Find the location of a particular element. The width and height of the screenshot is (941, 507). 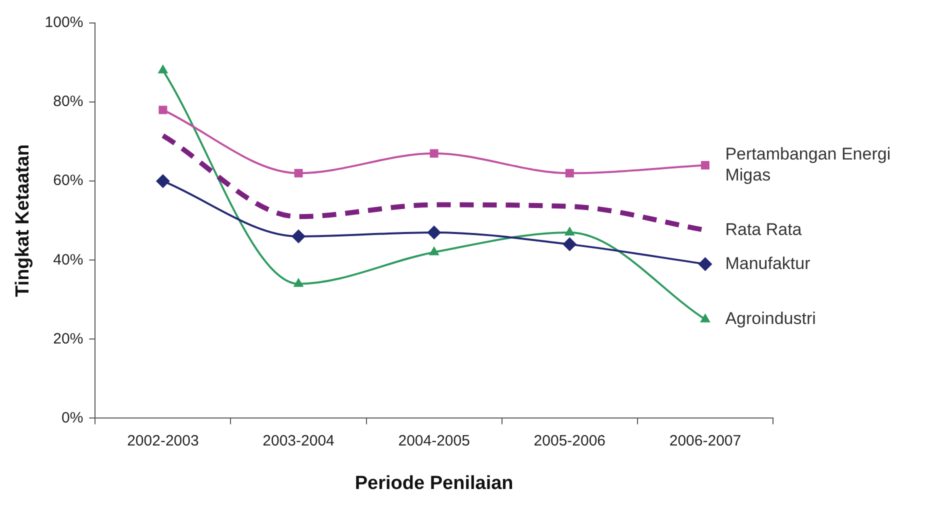

x-tick-label: 2002-2003 is located at coordinates (163, 441).